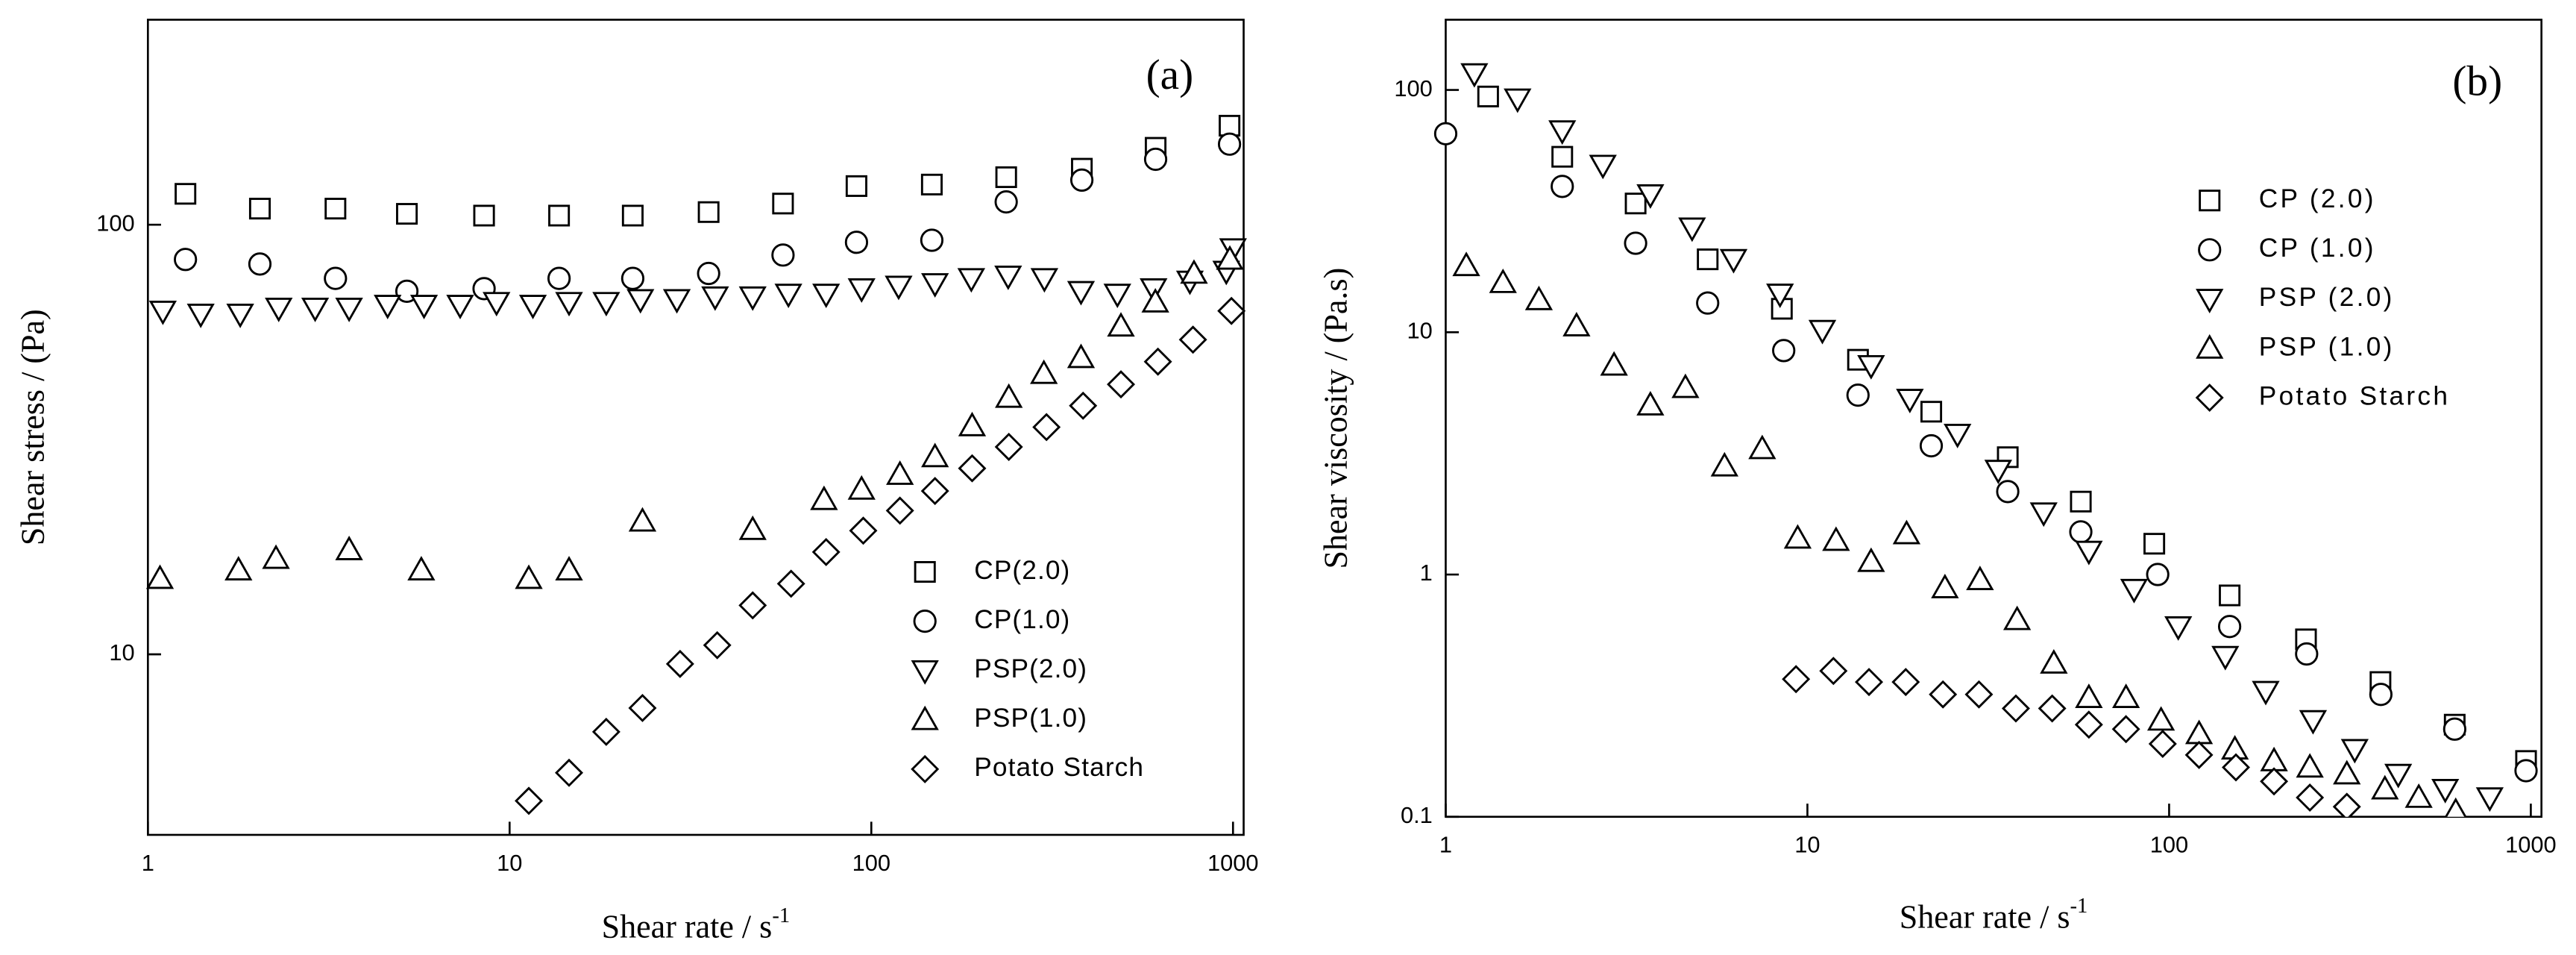 This screenshot has height=955, width=2576. Describe the element at coordinates (1807, 845) in the screenshot. I see `x-tick-label: 10` at that location.